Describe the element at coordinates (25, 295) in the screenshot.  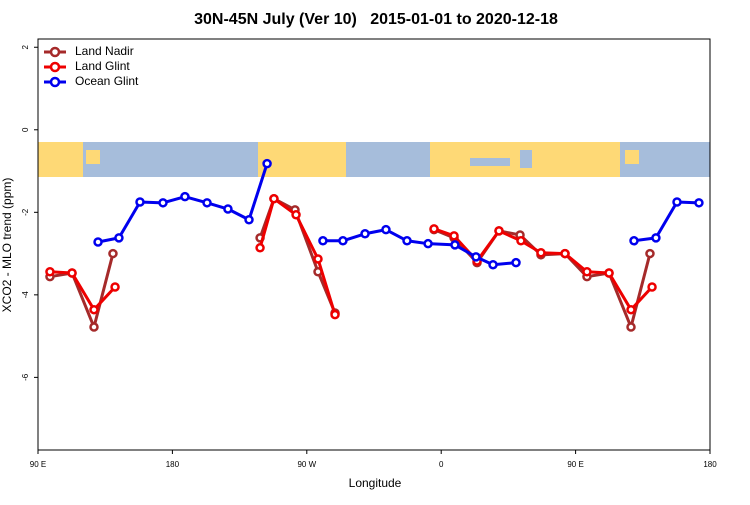
I see `y-tick-label: -4` at that location.